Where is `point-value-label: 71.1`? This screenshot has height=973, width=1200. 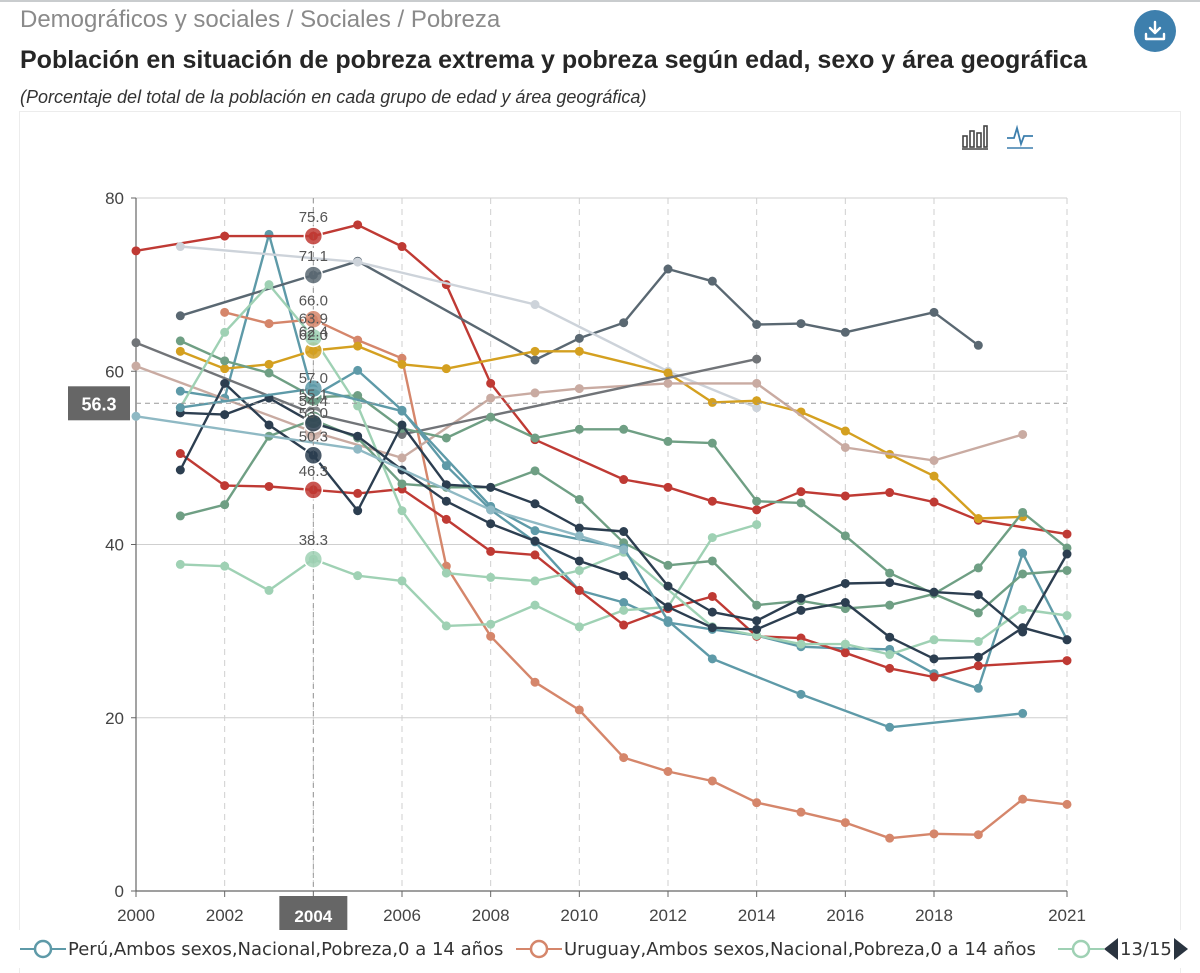
point-value-label: 71.1 is located at coordinates (313, 256).